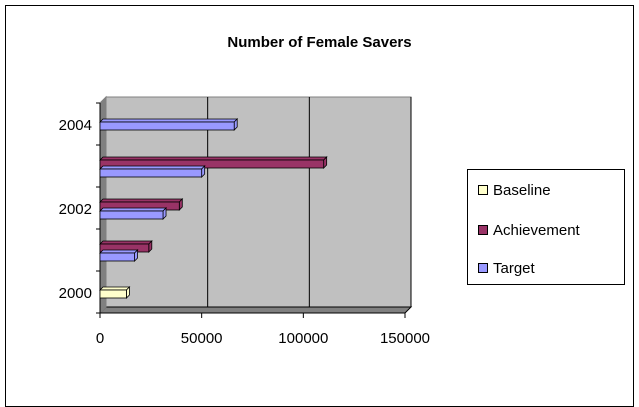 This screenshot has width=639, height=407. I want to click on legend-label-target: Target, so click(514, 268).